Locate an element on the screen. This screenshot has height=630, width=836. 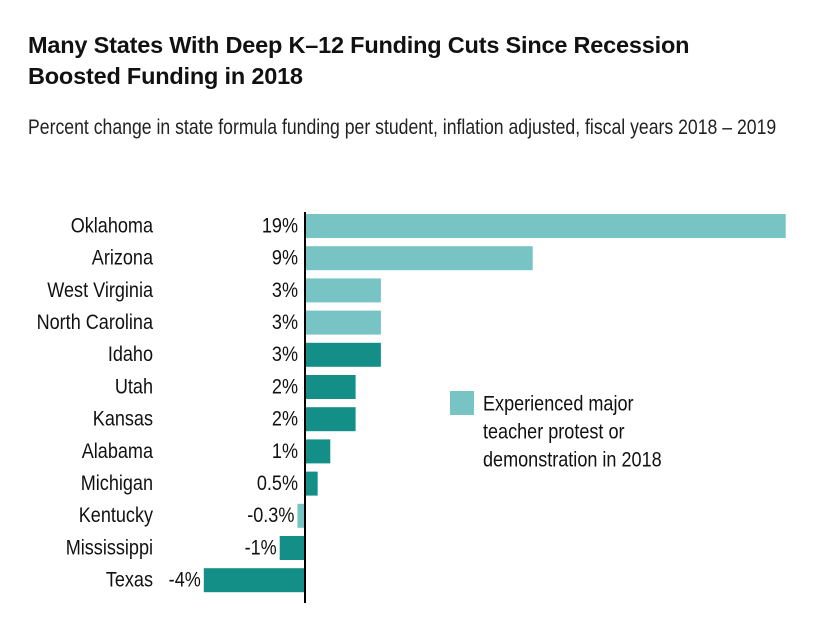
category-label: Alabama is located at coordinates (117, 452).